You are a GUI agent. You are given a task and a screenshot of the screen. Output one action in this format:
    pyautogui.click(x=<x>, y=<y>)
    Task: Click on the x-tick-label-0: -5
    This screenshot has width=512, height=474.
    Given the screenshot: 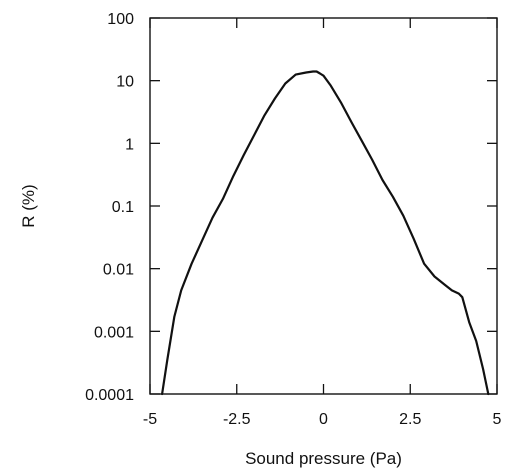 What is the action you would take?
    pyautogui.click(x=150, y=419)
    